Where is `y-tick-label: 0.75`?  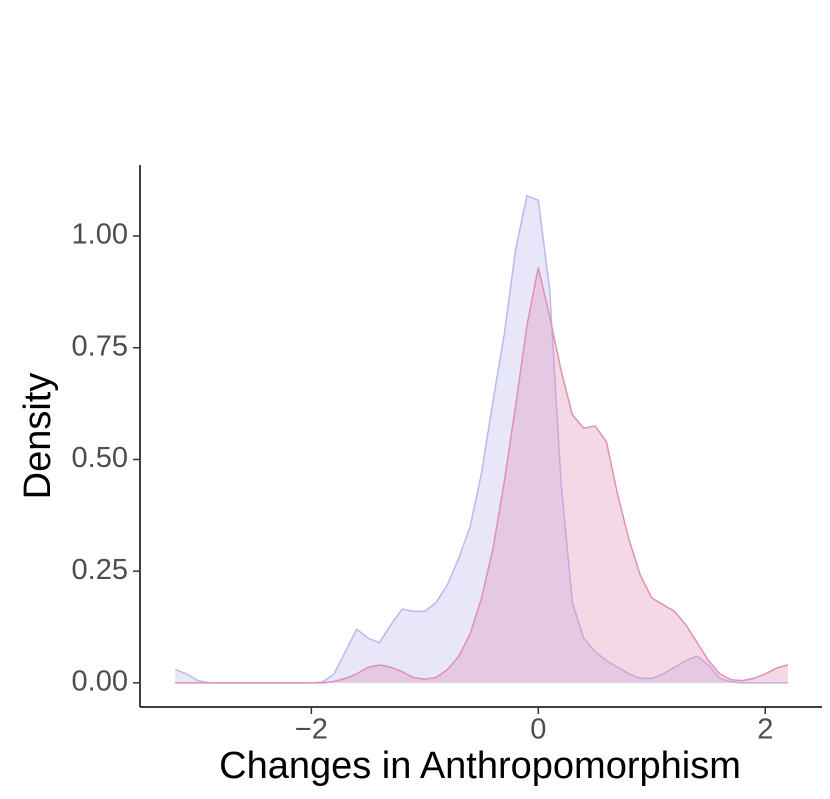 y-tick-label: 0.75 is located at coordinates (100, 346).